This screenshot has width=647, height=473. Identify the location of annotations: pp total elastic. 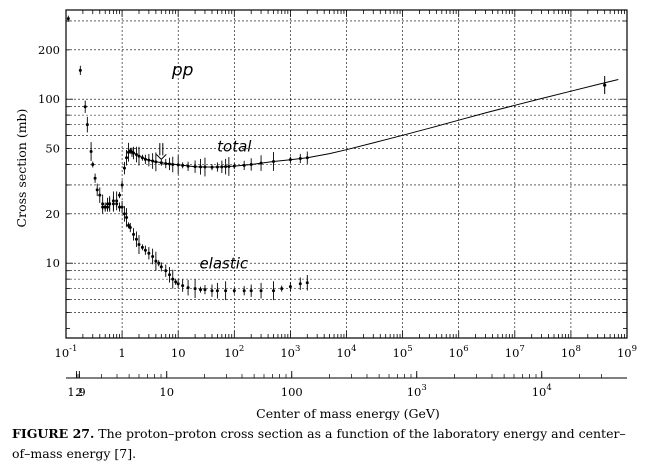
(203, 166).